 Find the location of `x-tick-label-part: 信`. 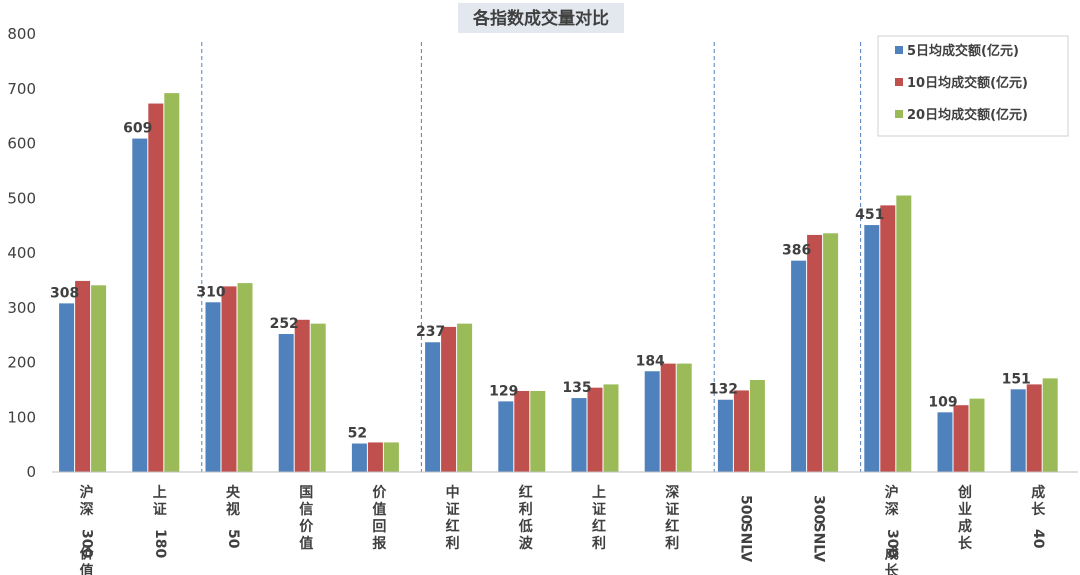

x-tick-label-part: 信 is located at coordinates (306, 509).